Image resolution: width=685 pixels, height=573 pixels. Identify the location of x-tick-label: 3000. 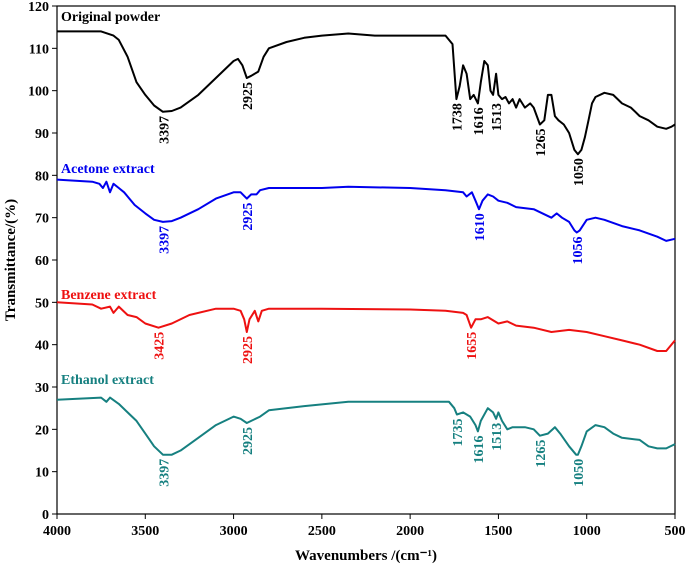
(234, 531).